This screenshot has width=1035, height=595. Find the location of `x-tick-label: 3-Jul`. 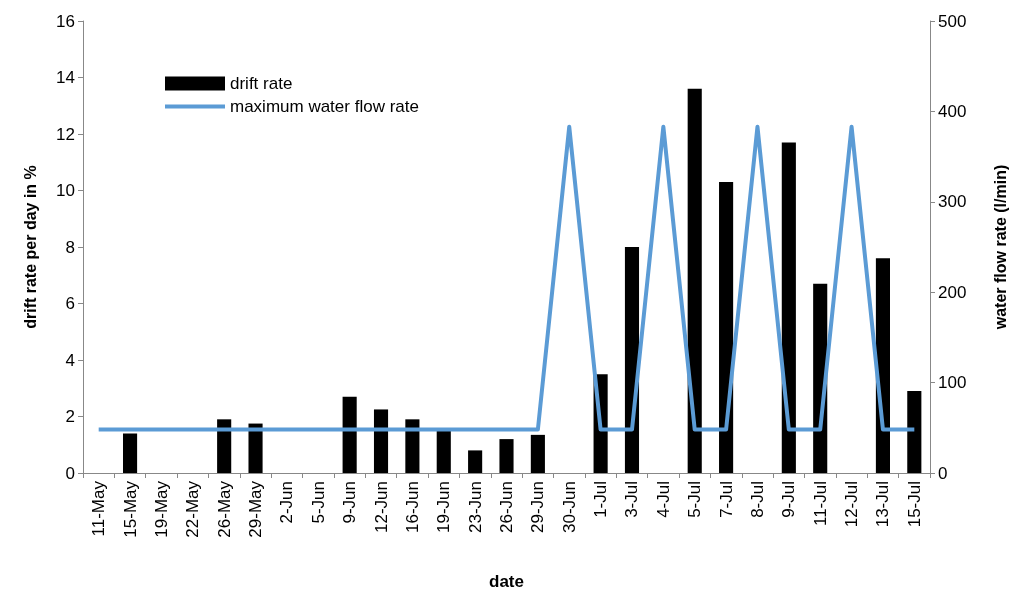

x-tick-label: 3-Jul is located at coordinates (632, 499).